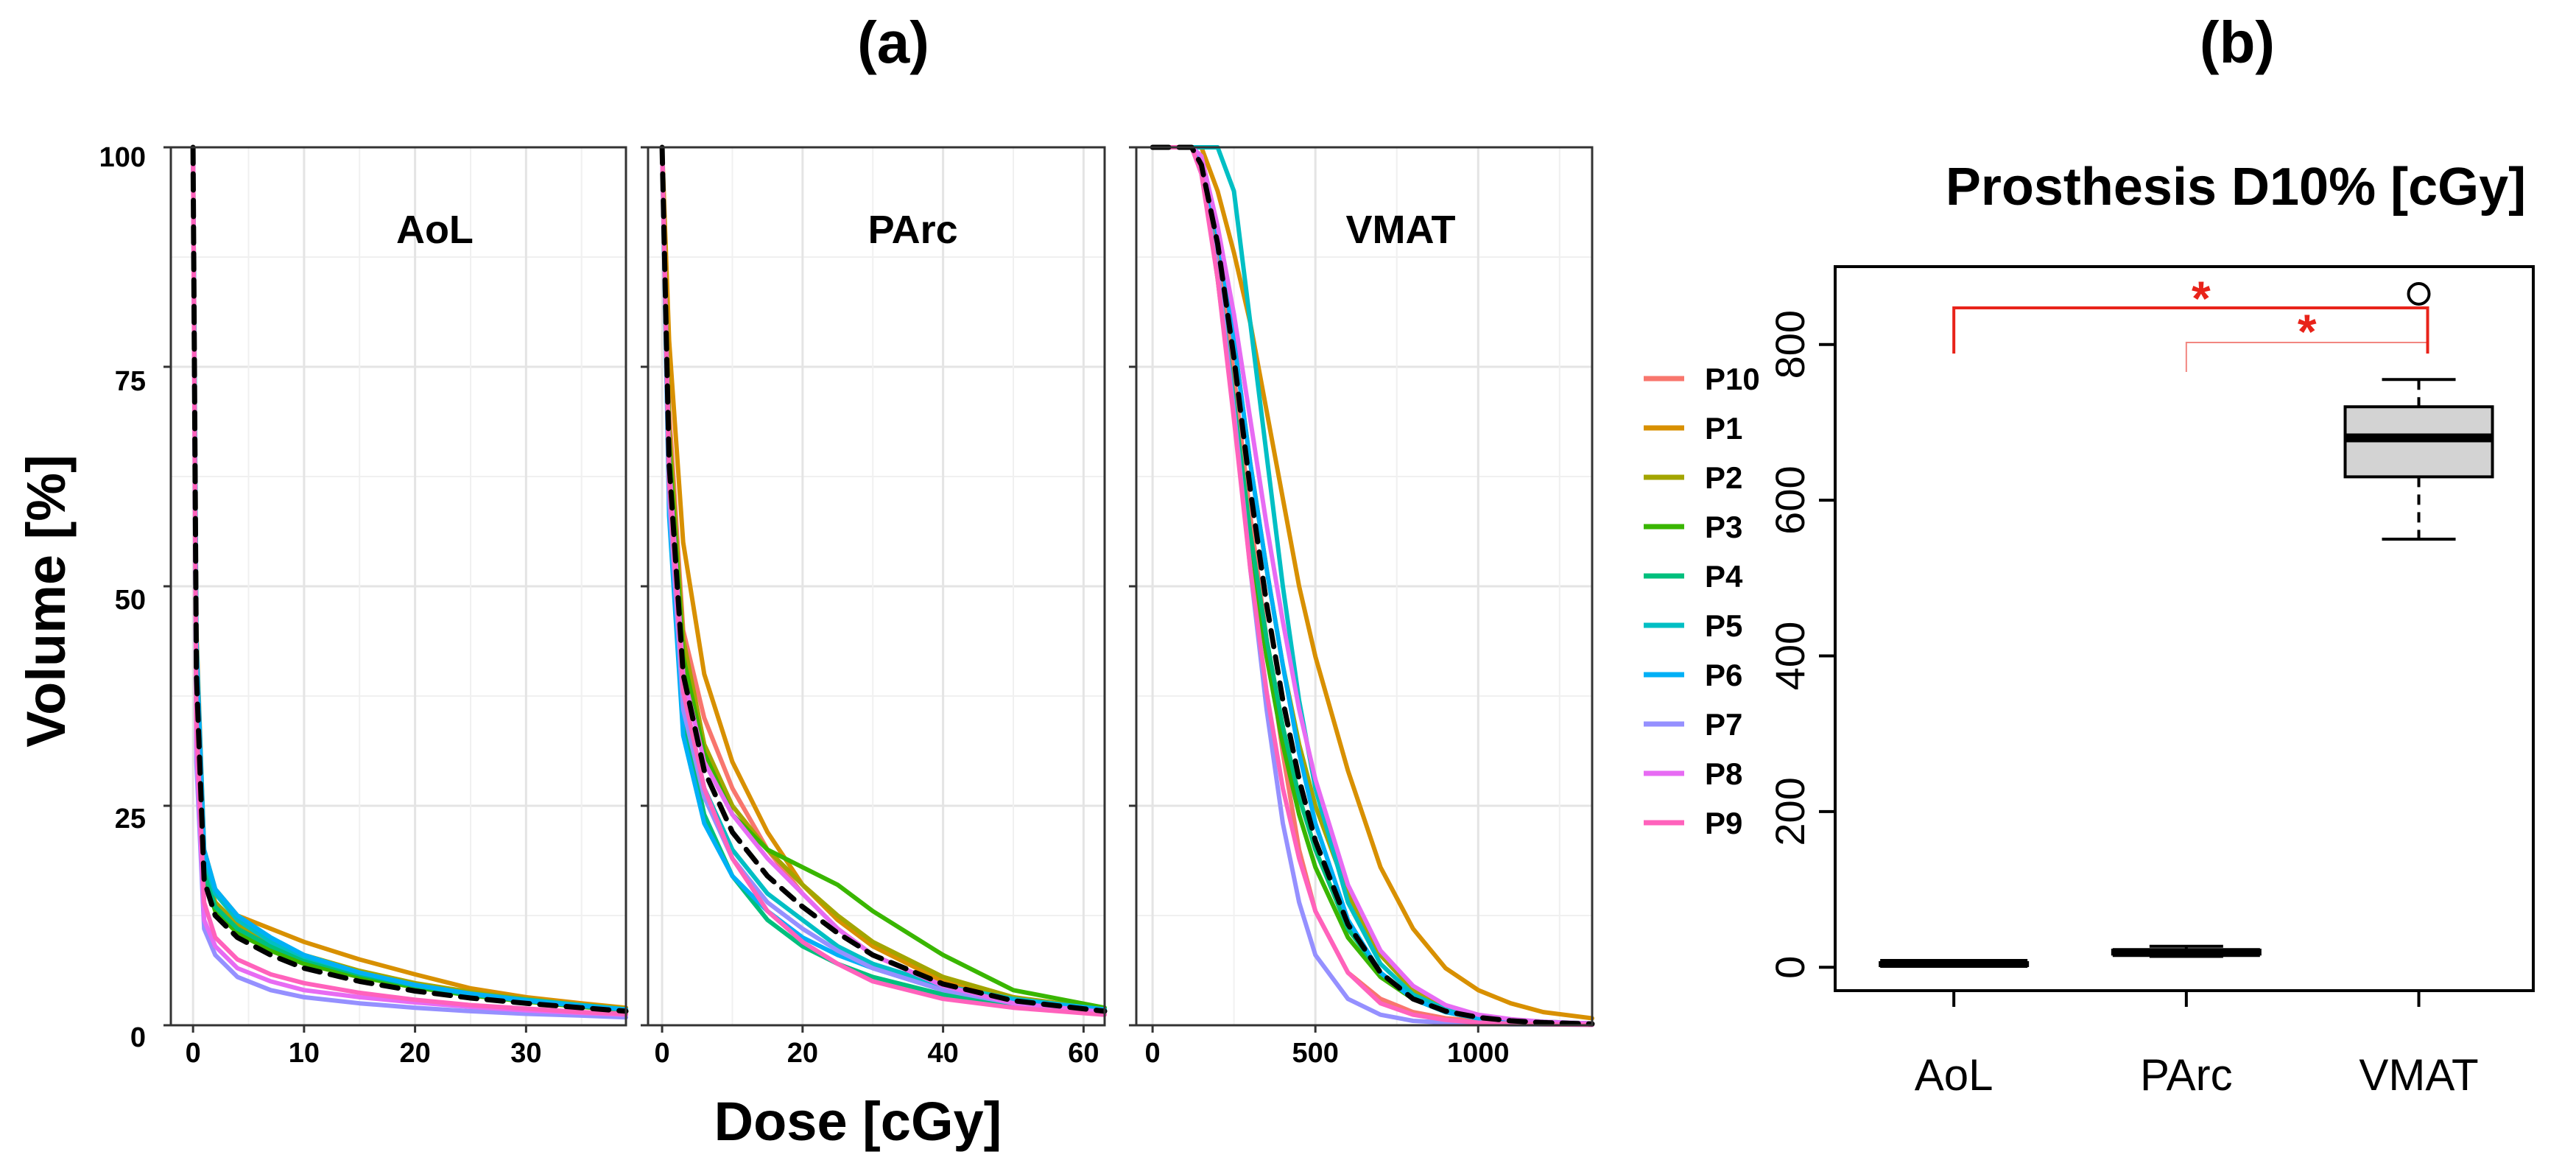  I want to click on panel-b-title: Prosthesis D10% [cGy], so click(2236, 187).